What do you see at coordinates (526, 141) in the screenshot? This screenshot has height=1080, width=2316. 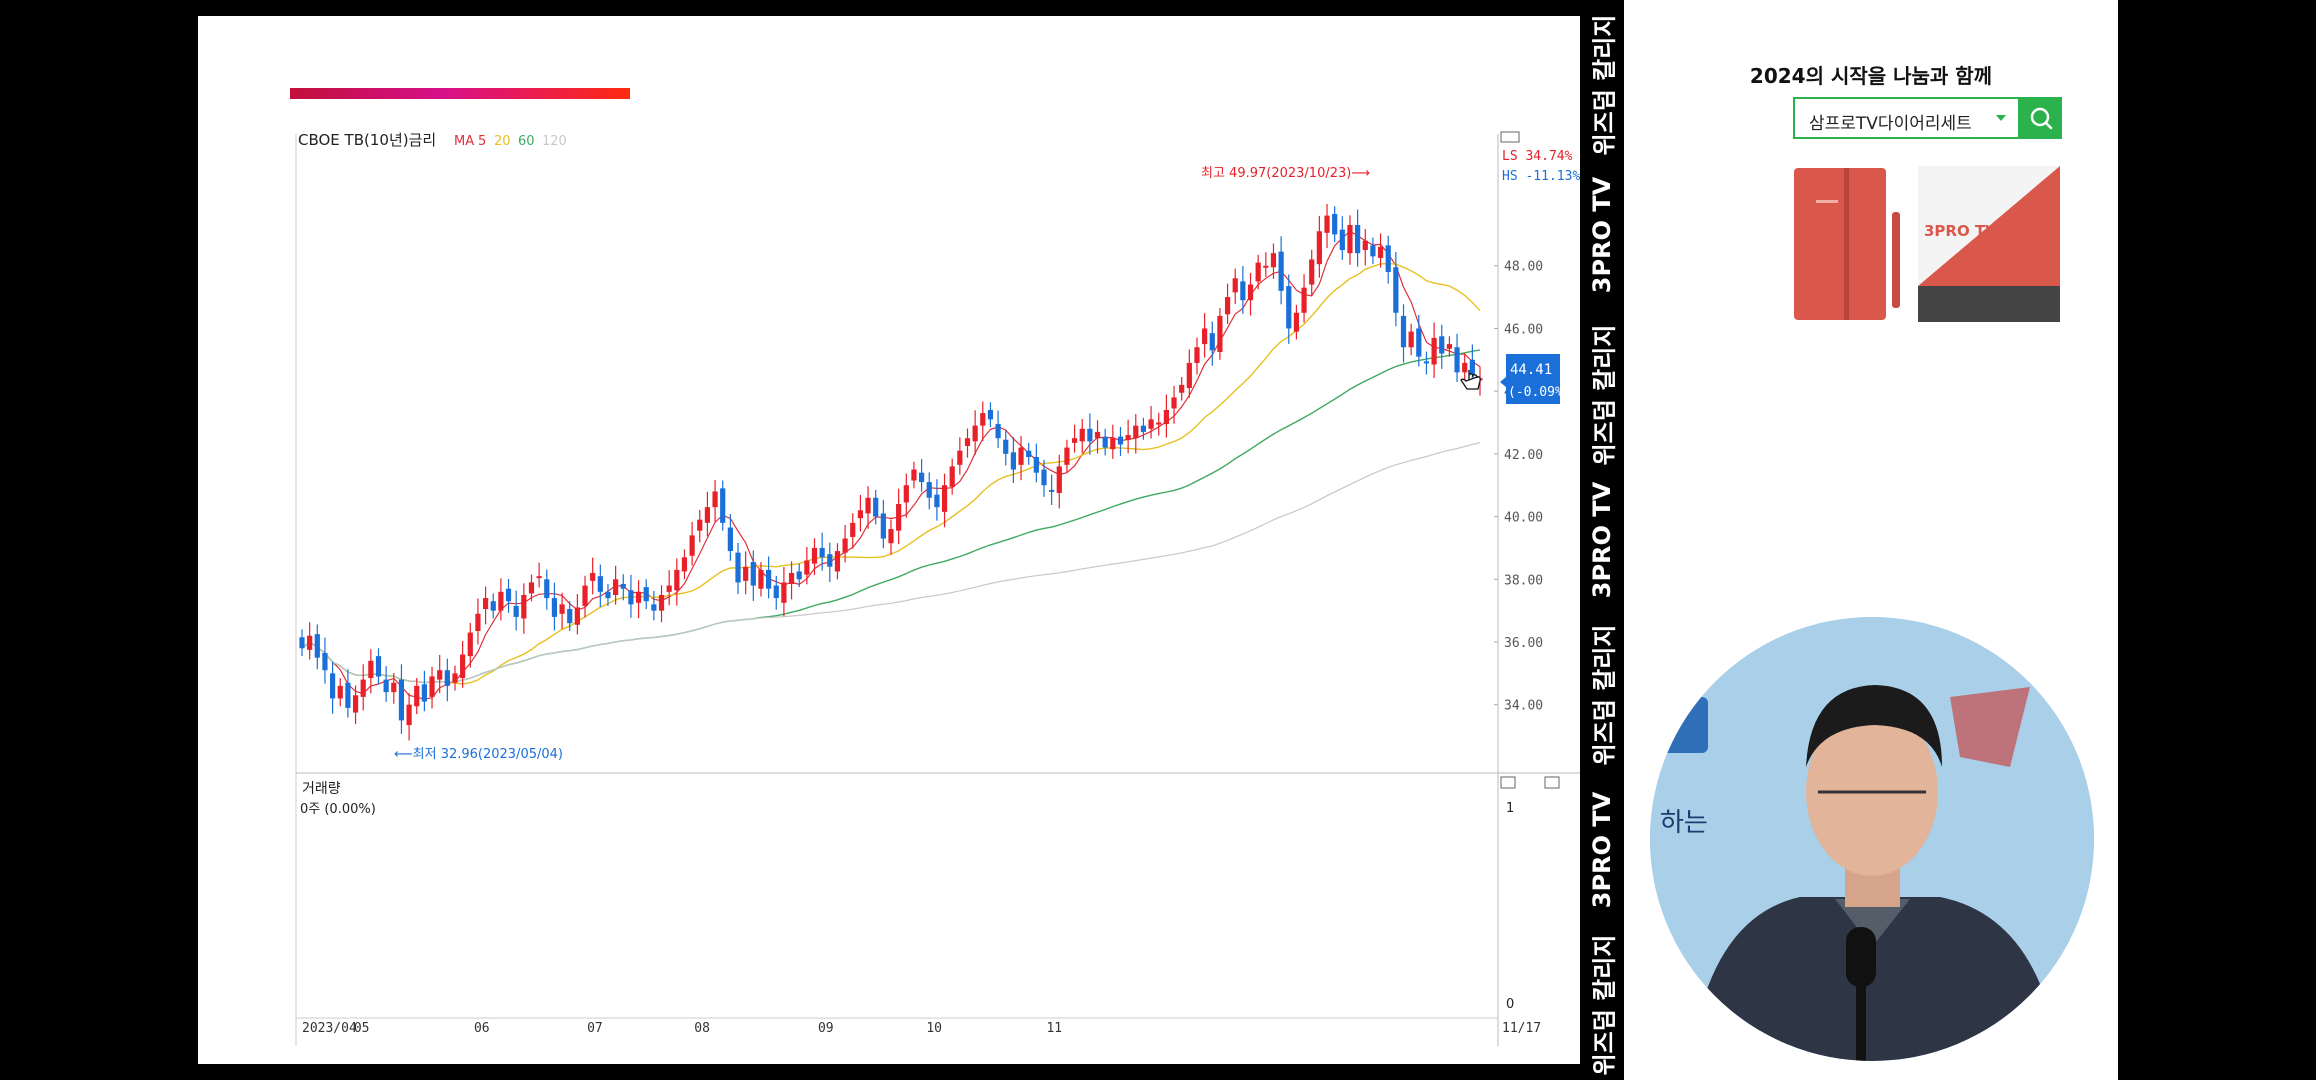 I see `ma-legend-period: 60` at bounding box center [526, 141].